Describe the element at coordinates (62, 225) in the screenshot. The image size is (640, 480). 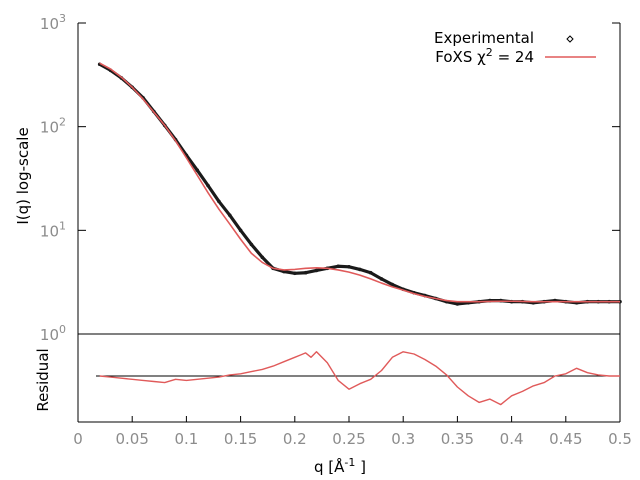
I see `y-tick-exp-1: 1` at that location.